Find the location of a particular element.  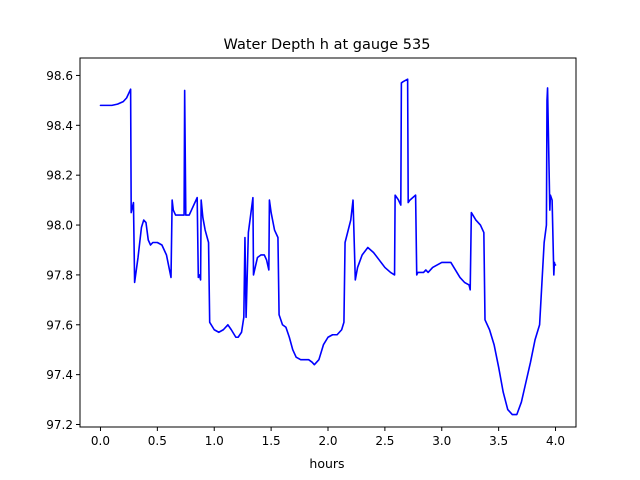

y-tick-label: 97.4 is located at coordinates (59, 375).